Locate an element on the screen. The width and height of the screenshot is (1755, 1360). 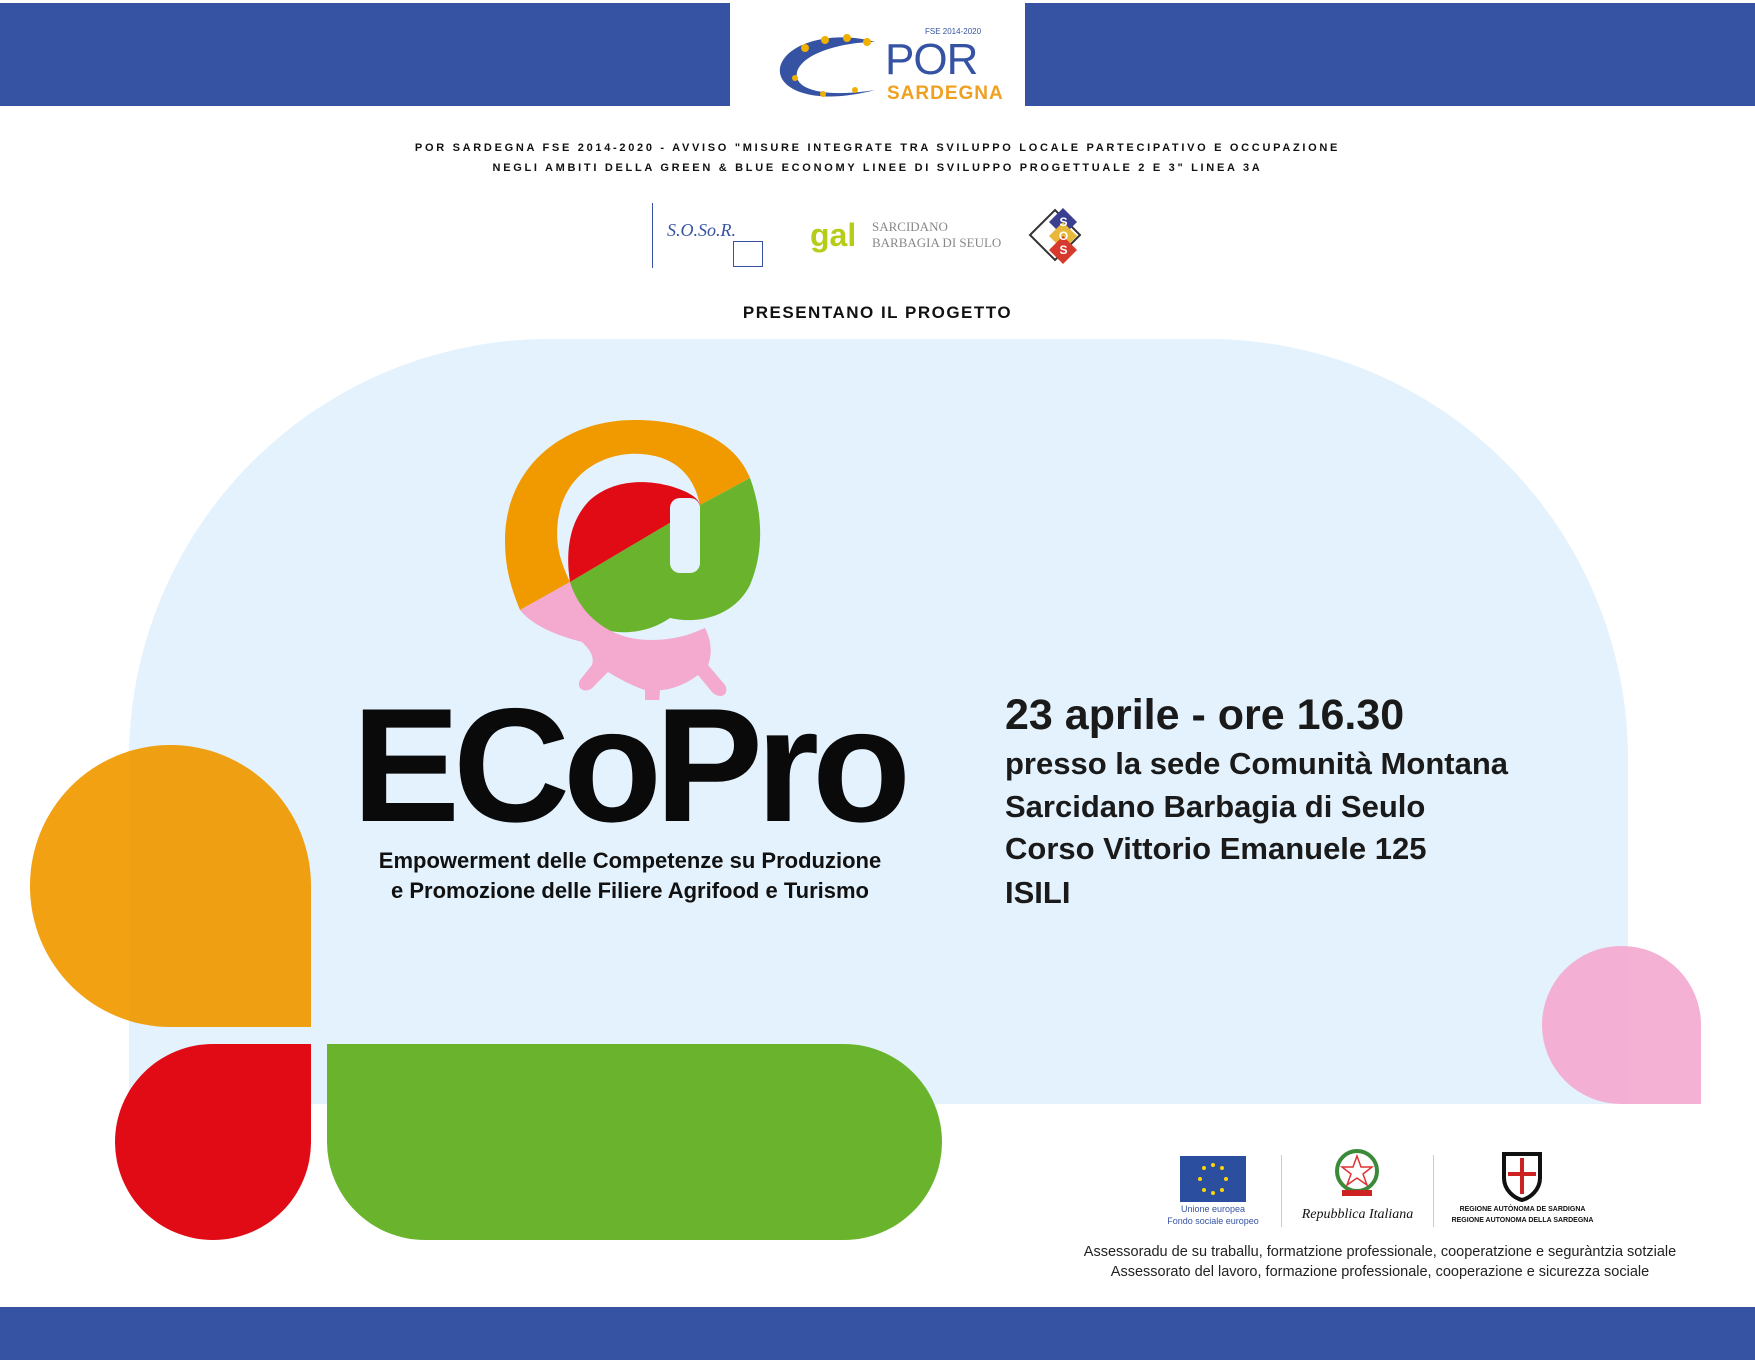
event-date: 23 aprile - ore 16.30 is located at coordinates (1205, 715).